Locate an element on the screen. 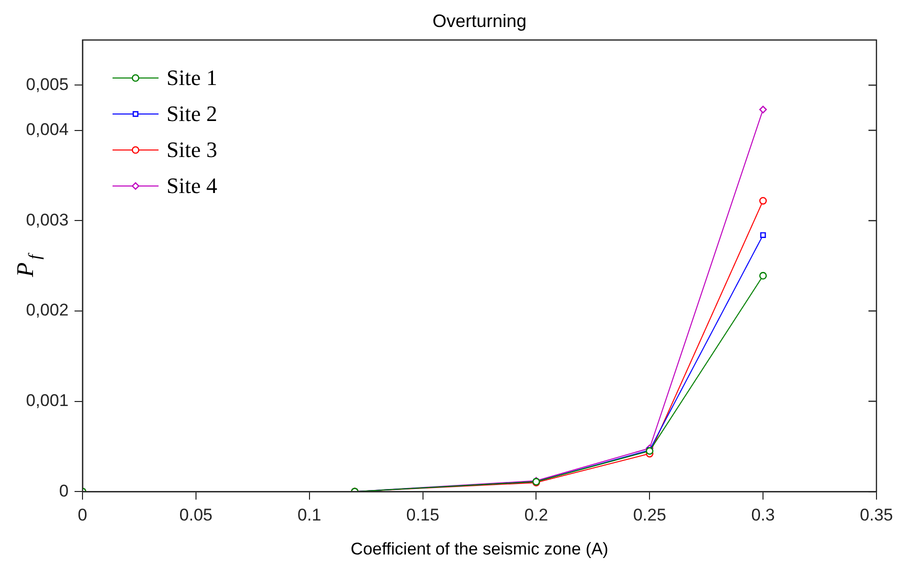 The width and height of the screenshot is (899, 572). chart-title: Overturning is located at coordinates (479, 21).